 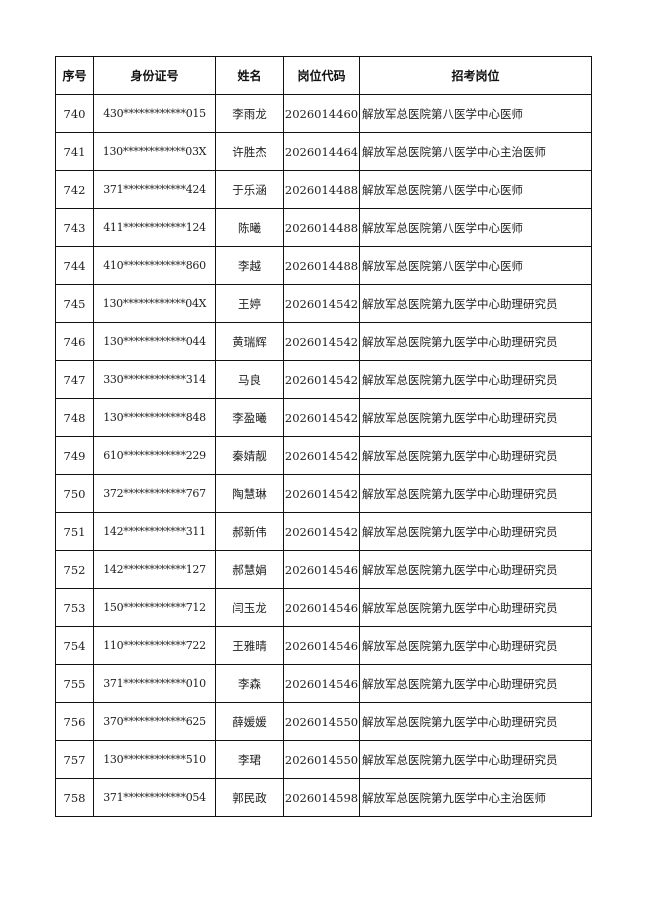 I want to click on serial-cell: 744, so click(x=74, y=265).